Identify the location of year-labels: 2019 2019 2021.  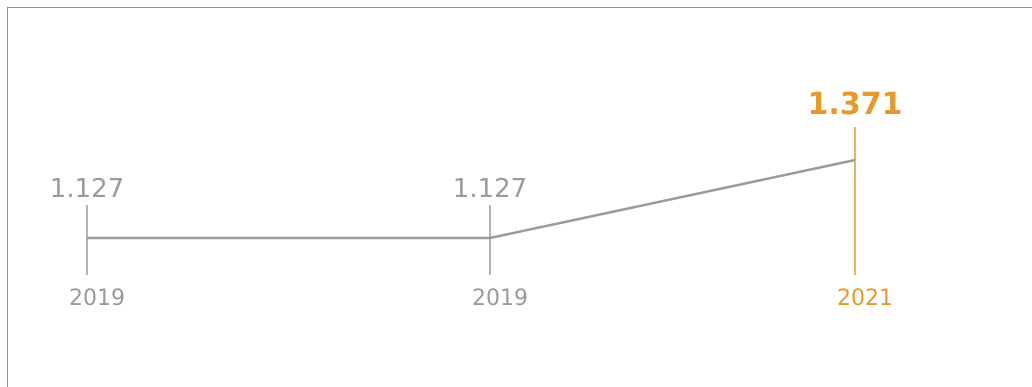
(481, 298).